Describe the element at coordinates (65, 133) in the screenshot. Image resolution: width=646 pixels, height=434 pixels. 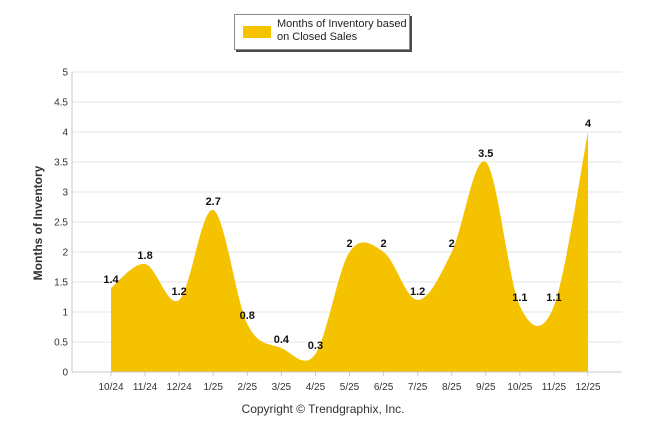
I see `y-tick-label: 4` at that location.